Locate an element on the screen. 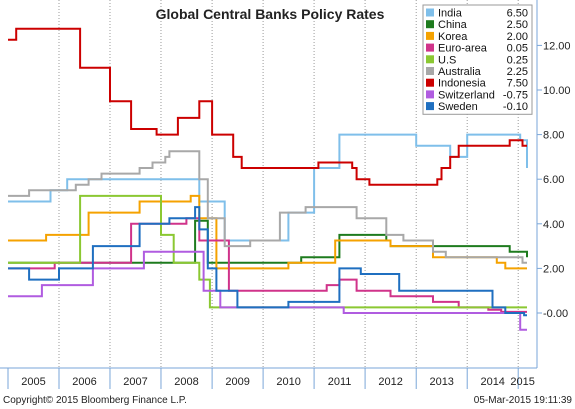 This screenshot has height=409, width=575. y-tick-label: 2.00 is located at coordinates (553, 269).